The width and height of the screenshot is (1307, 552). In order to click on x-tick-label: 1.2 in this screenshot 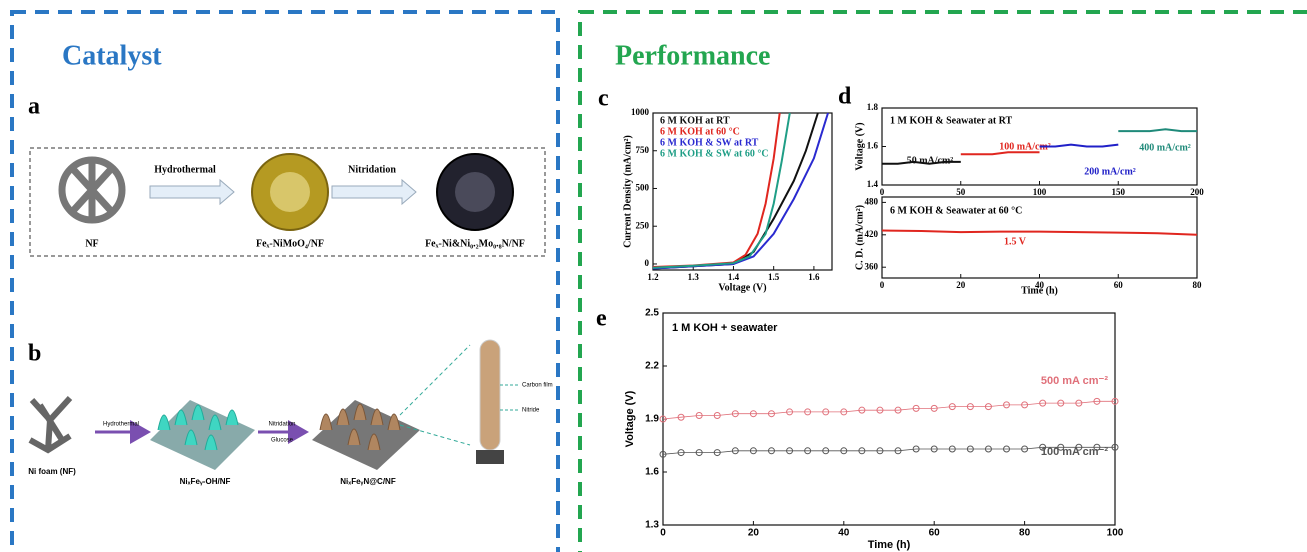, I will do `click(653, 277)`.